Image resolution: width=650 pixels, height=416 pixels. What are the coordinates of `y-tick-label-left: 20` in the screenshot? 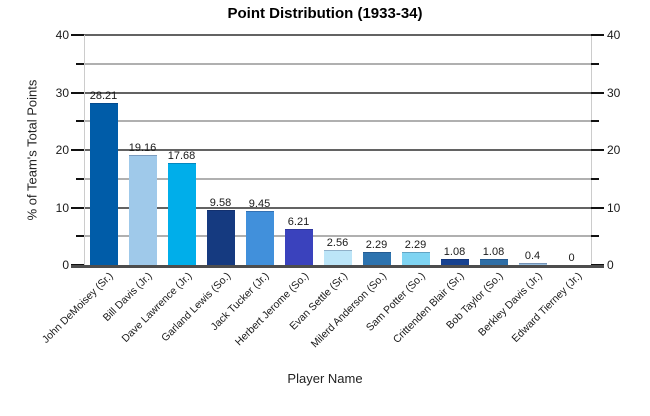 It's located at (62, 150).